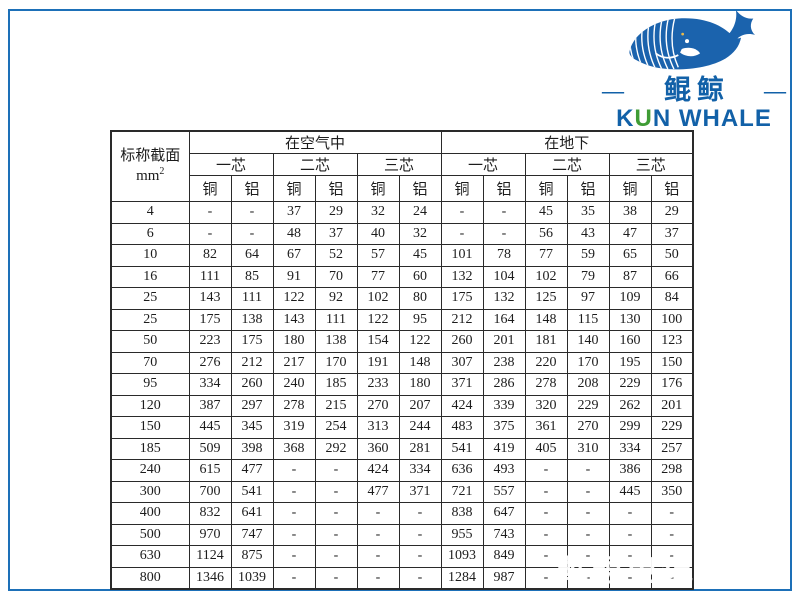 Image resolution: width=800 pixels, height=600 pixels. Describe the element at coordinates (672, 491) in the screenshot. I see `value-cell: 350` at that location.